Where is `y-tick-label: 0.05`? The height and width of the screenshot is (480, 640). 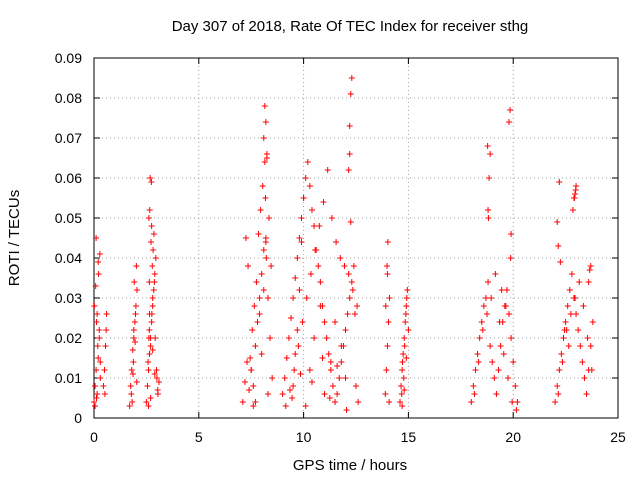
y-tick-label: 0.05 is located at coordinates (68, 218).